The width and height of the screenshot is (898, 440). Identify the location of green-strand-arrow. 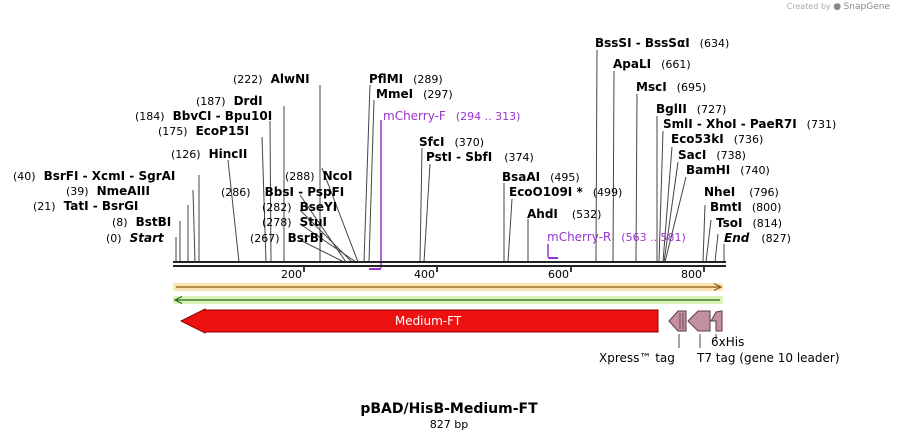
(446, 300).